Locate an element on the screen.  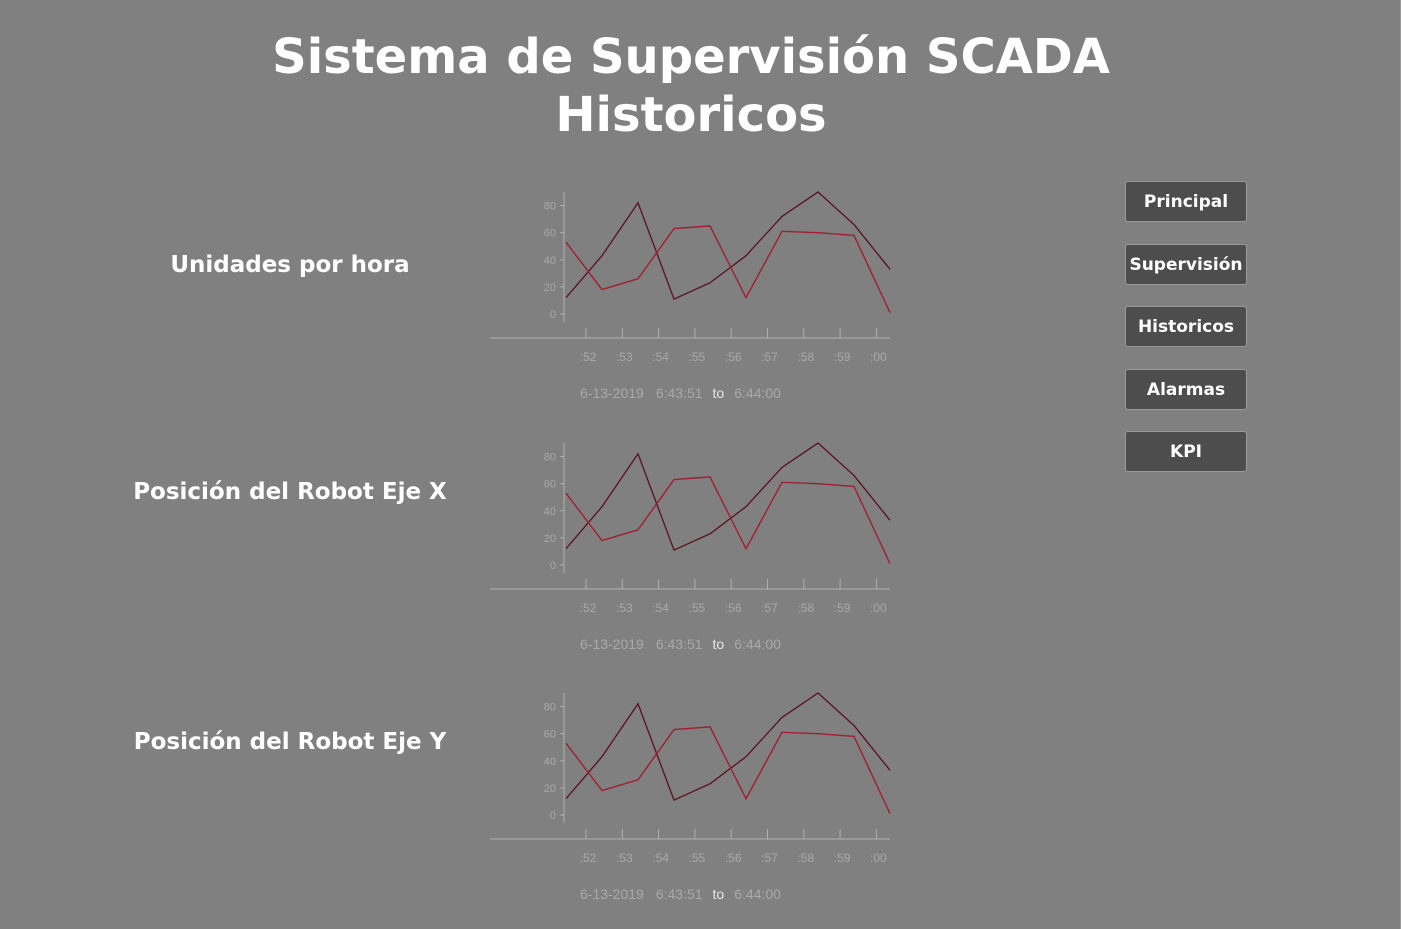
nav-alarmas-button: Alarmas is located at coordinates (1186, 389).